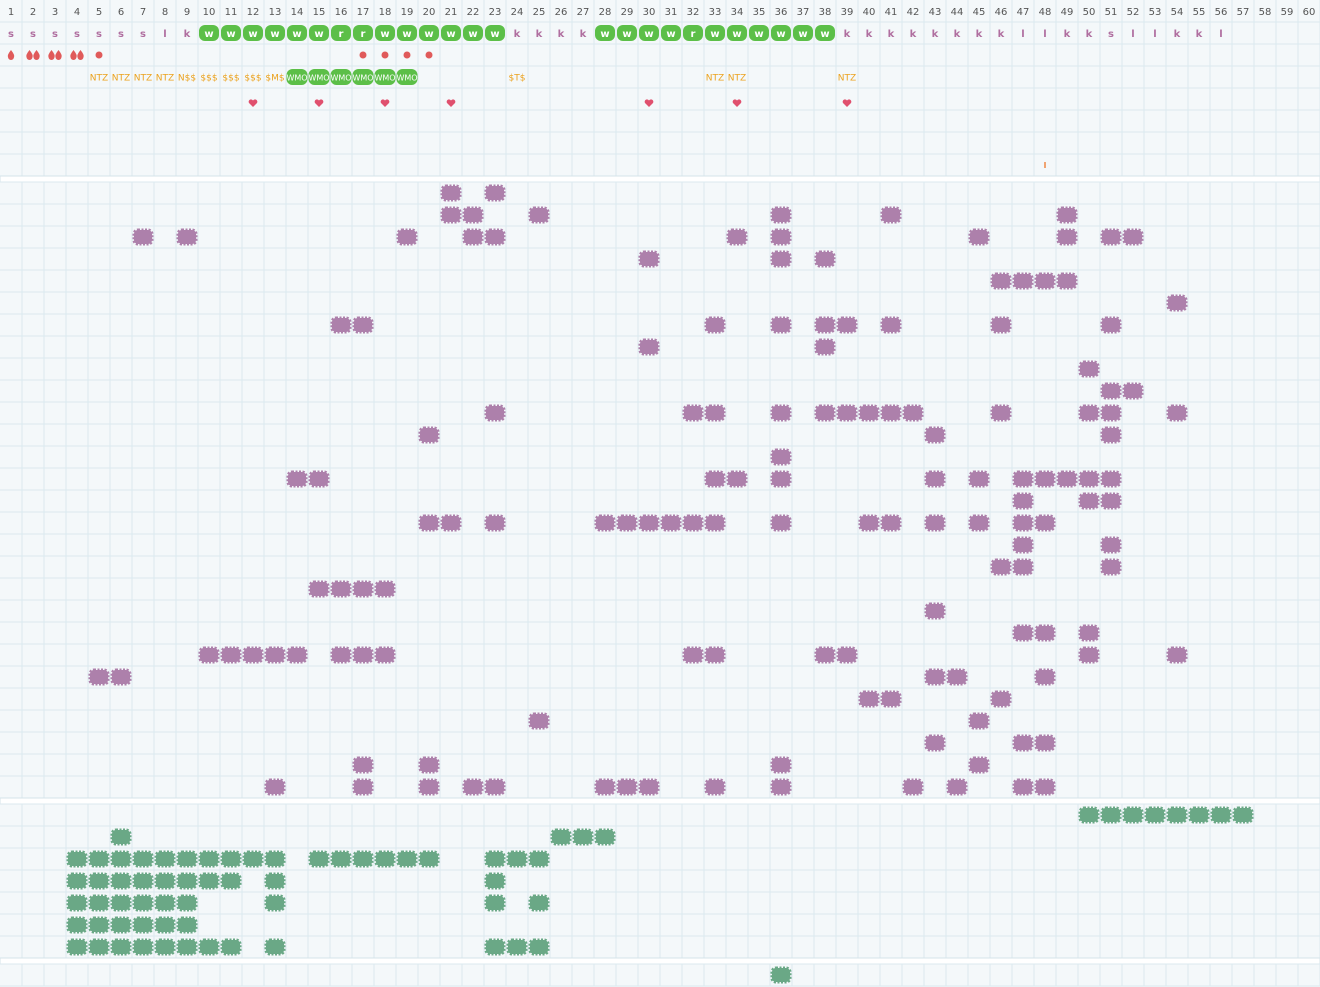 The width and height of the screenshot is (1320, 987). I want to click on column-number: 37, so click(803, 12).